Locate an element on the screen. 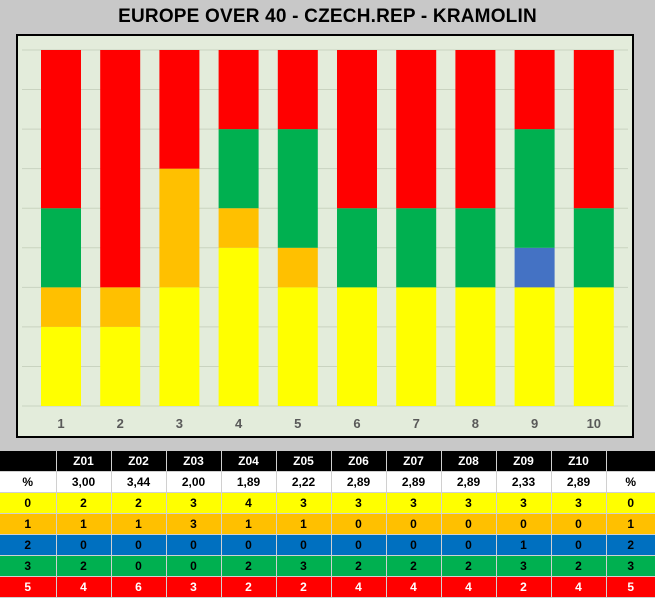  table-header-row: Z01 Z02 Z03 Z04 Z05 Z06 Z07 Z08 Z09 Z10 is located at coordinates (327, 461).